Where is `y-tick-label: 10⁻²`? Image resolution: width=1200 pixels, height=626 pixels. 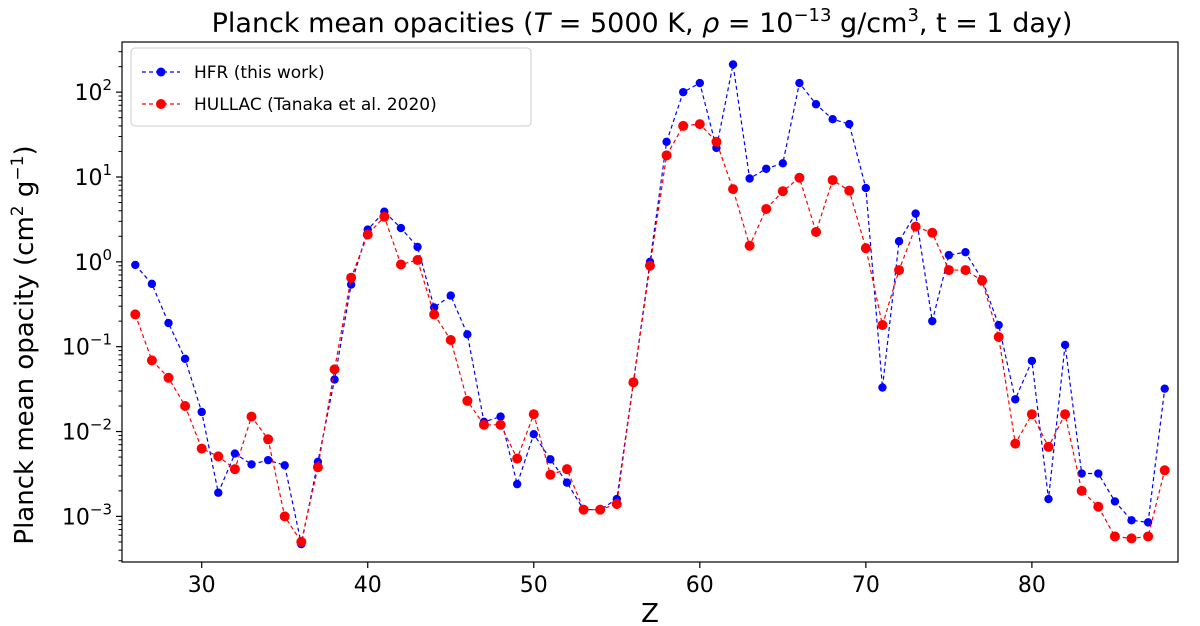 y-tick-label: 10⁻² is located at coordinates (87, 431).